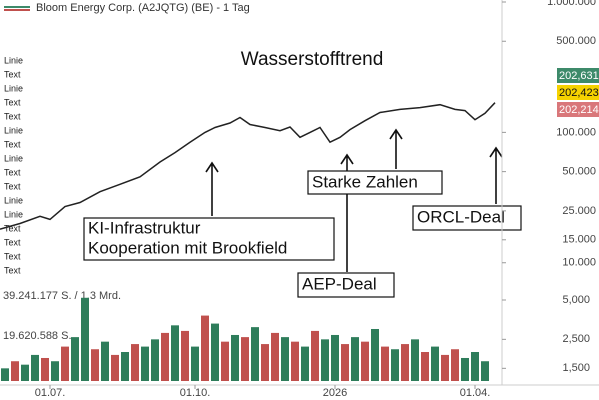 The image size is (599, 400). Describe the element at coordinates (475, 393) in the screenshot. I see `x-tick-label: 01.04.` at that location.